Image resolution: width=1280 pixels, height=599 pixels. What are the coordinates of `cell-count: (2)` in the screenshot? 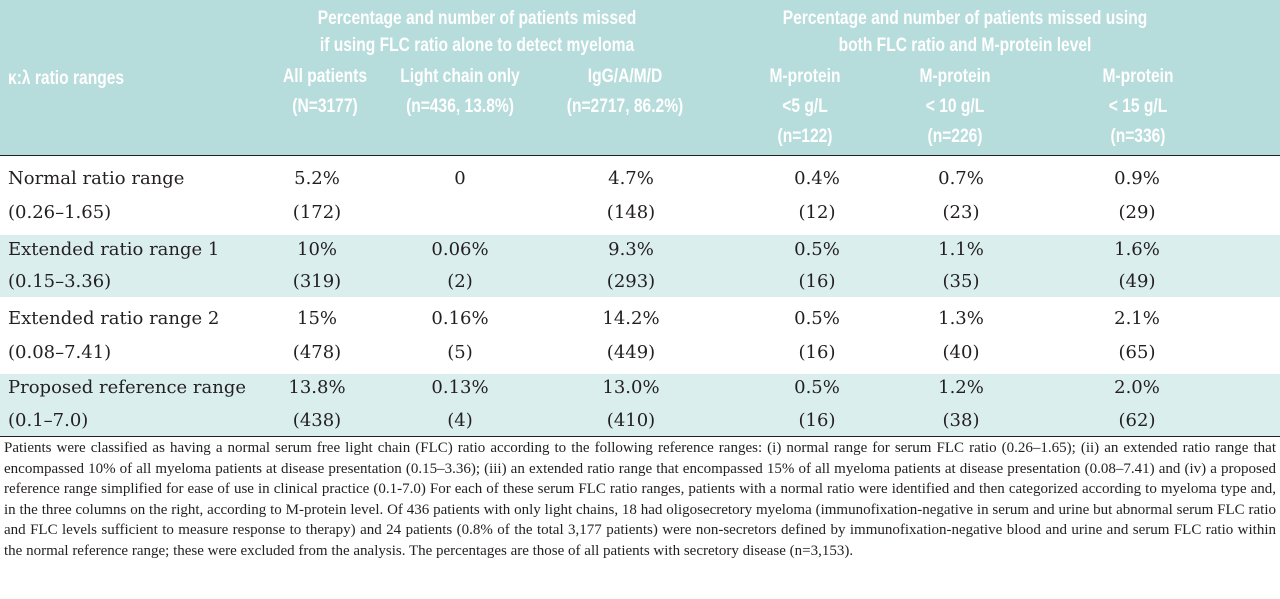 It's located at (460, 281).